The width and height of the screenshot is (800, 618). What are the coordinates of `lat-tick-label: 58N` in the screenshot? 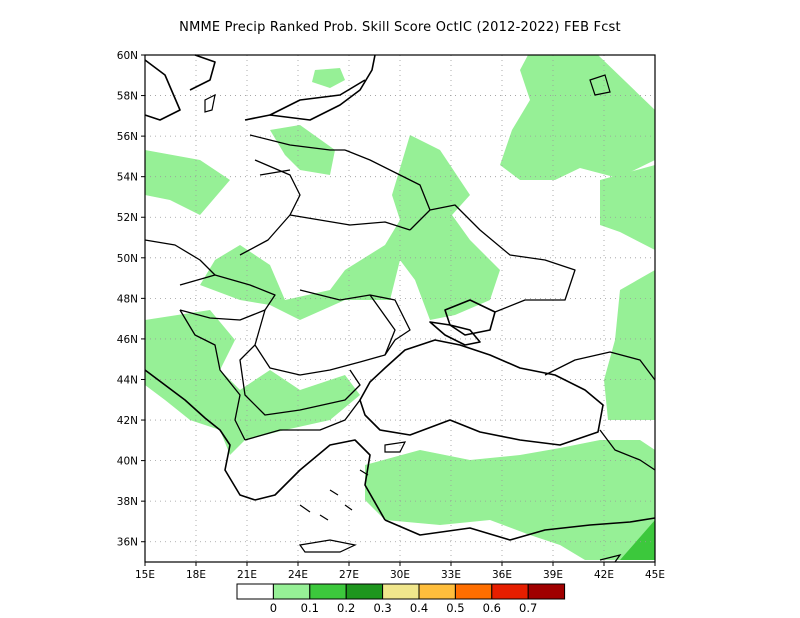 It's located at (127, 97).